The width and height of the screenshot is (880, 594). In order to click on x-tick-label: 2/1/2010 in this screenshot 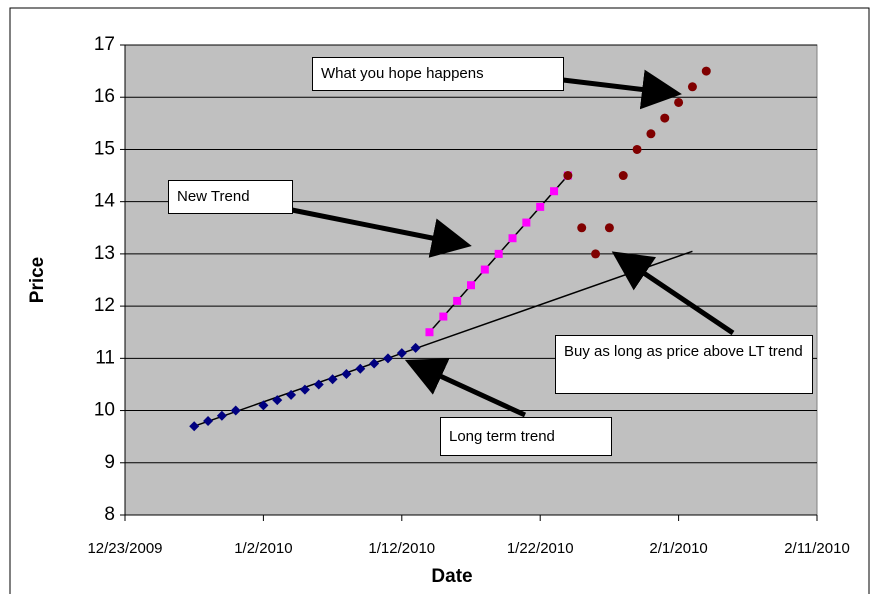, I will do `click(678, 548)`.